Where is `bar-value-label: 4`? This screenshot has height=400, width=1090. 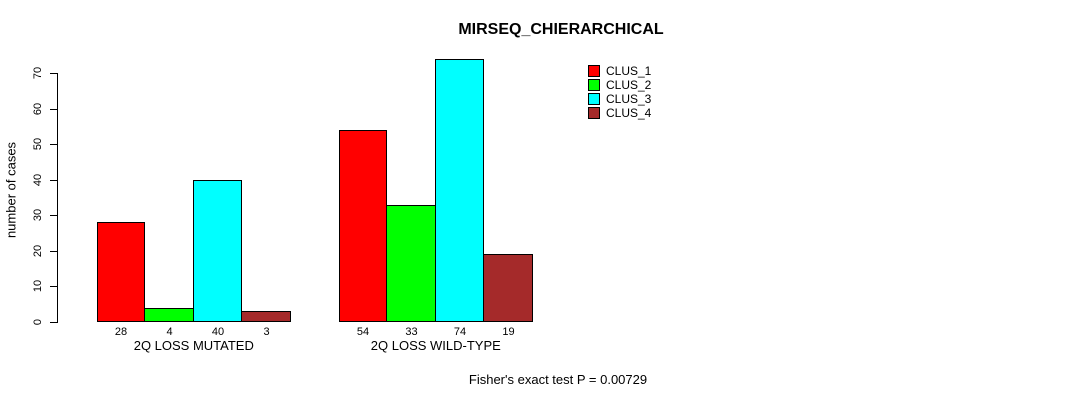
bar-value-label: 4 is located at coordinates (169, 332).